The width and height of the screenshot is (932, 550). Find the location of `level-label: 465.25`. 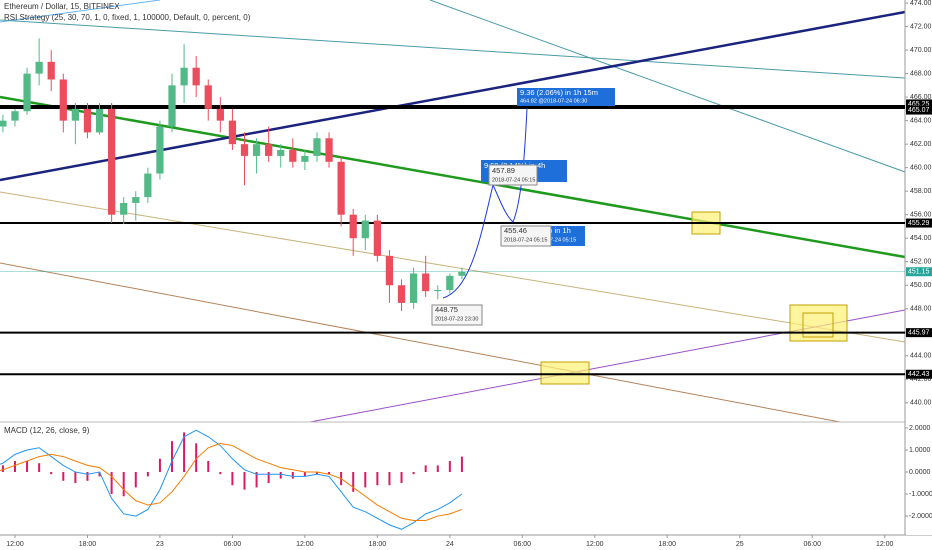

level-label: 465.25 is located at coordinates (919, 104).